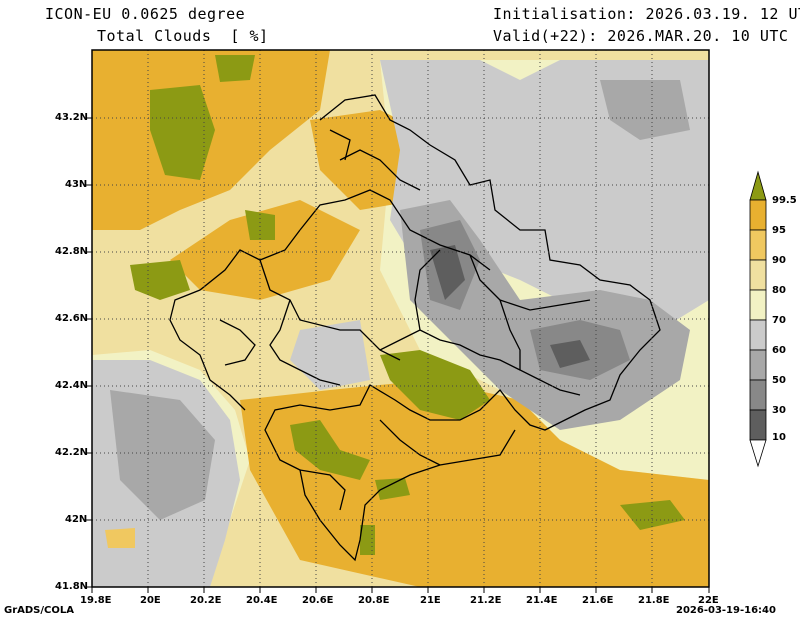 The image size is (800, 618). Describe the element at coordinates (318, 600) in the screenshot. I see `lon-tick: 20.6E` at that location.